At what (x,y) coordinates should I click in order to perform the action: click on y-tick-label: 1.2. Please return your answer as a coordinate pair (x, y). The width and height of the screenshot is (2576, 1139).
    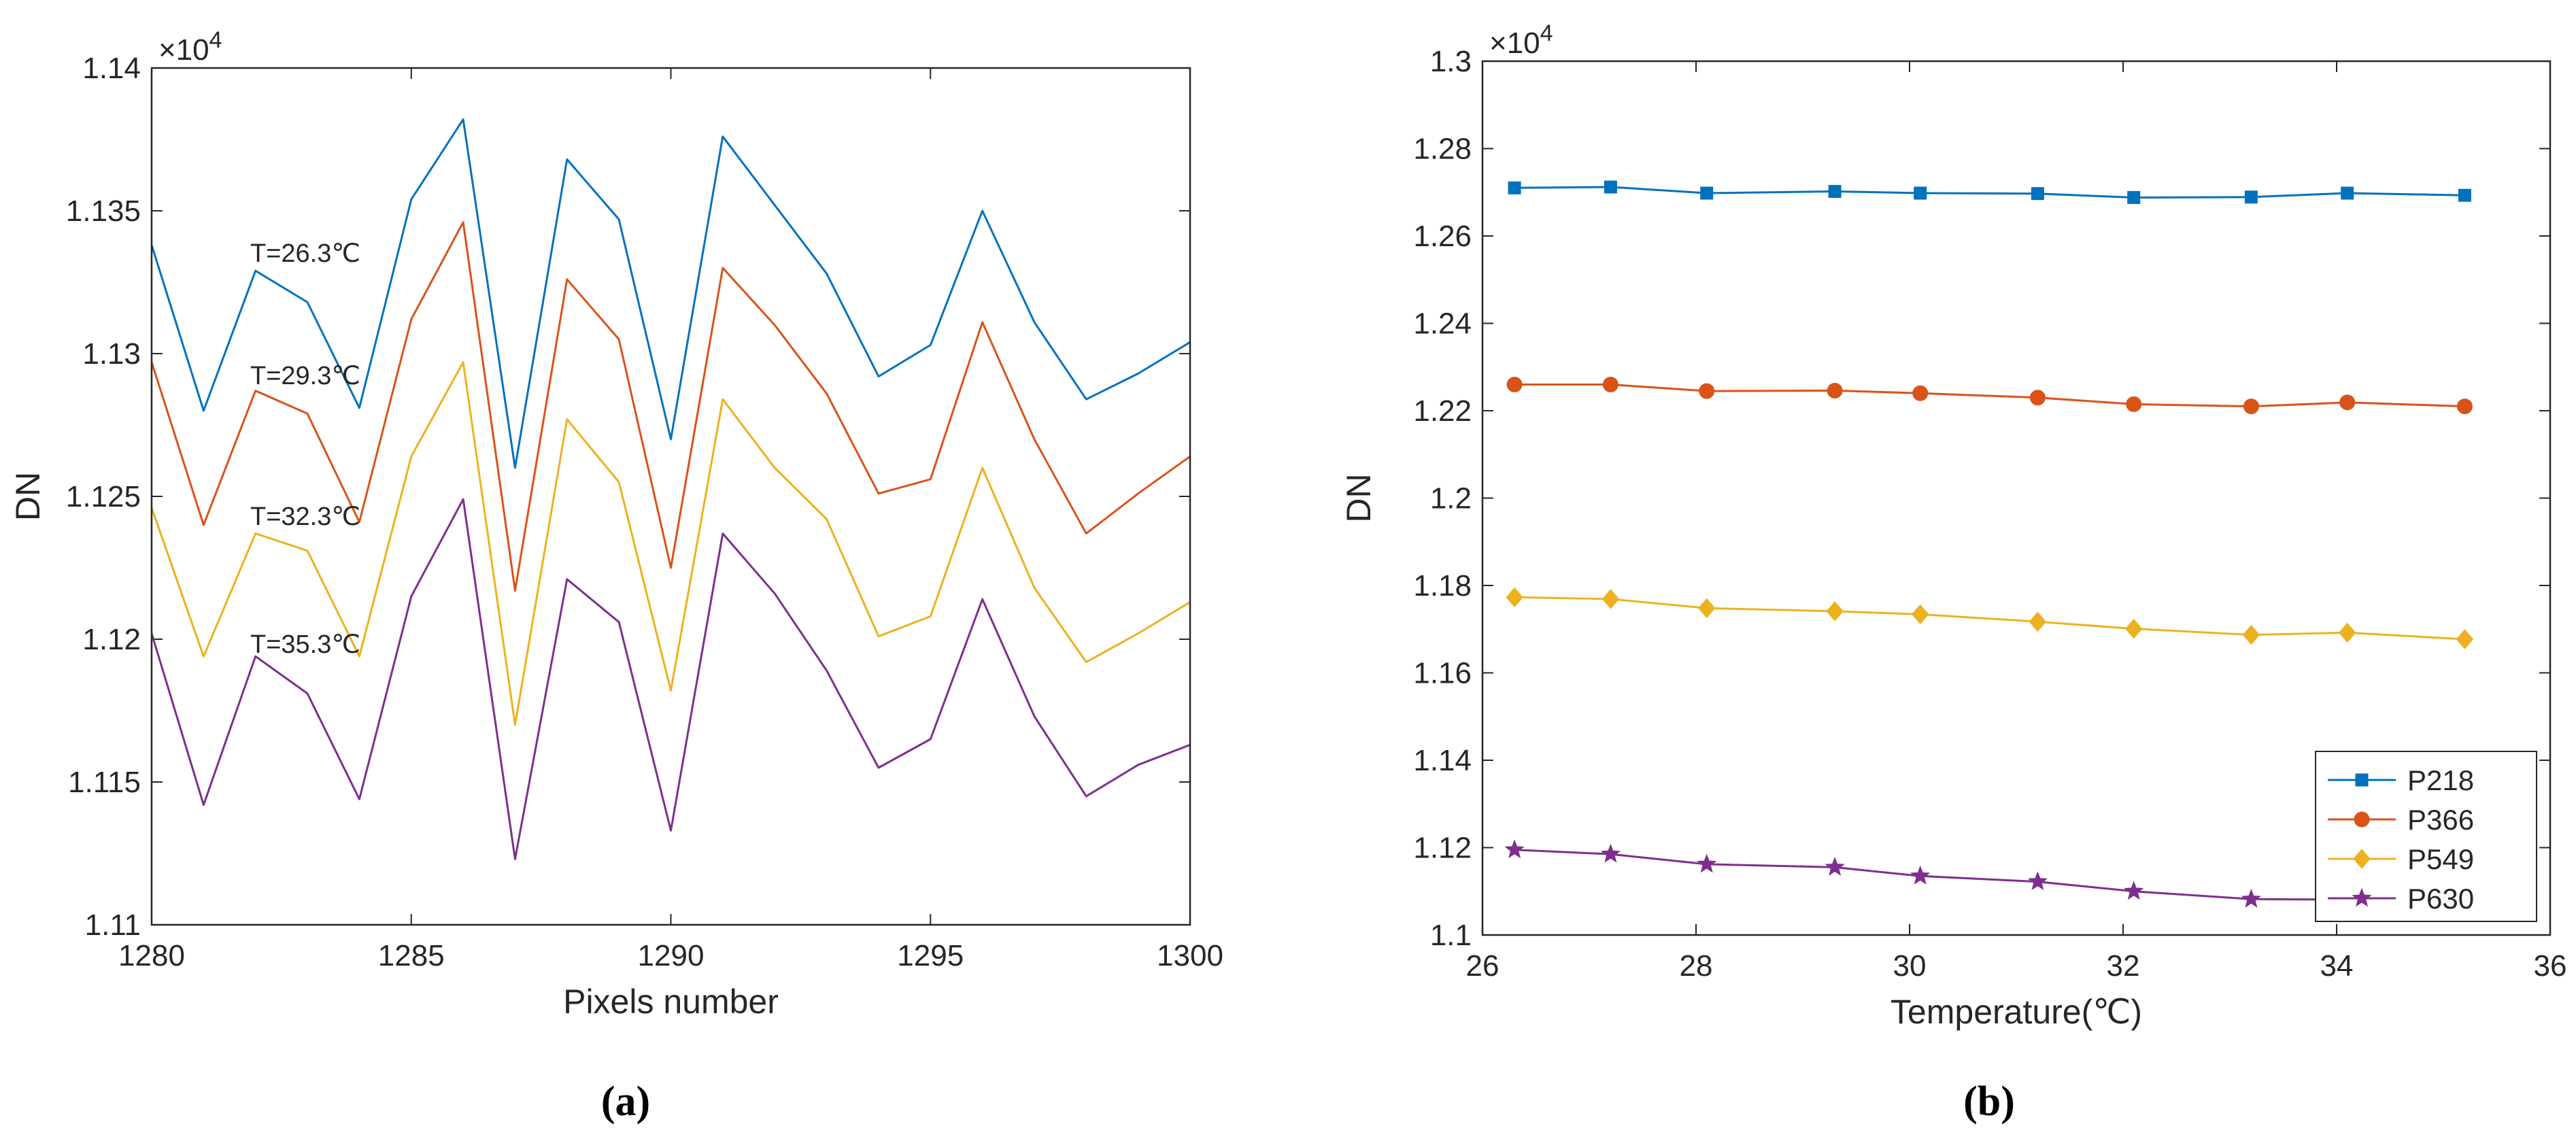
    Looking at the image, I should click on (1451, 499).